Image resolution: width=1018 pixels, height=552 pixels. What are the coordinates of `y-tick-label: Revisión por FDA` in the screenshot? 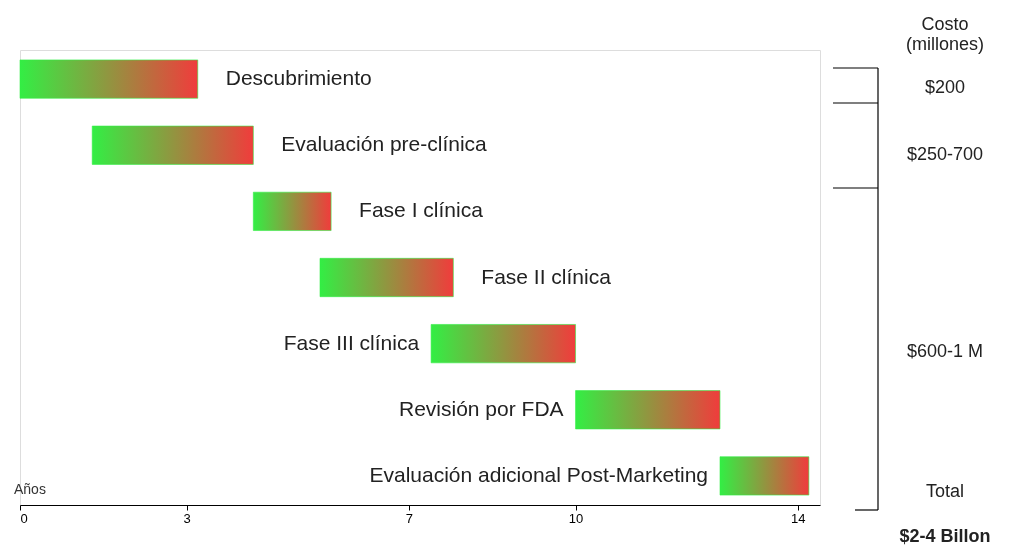 It's located at (481, 408).